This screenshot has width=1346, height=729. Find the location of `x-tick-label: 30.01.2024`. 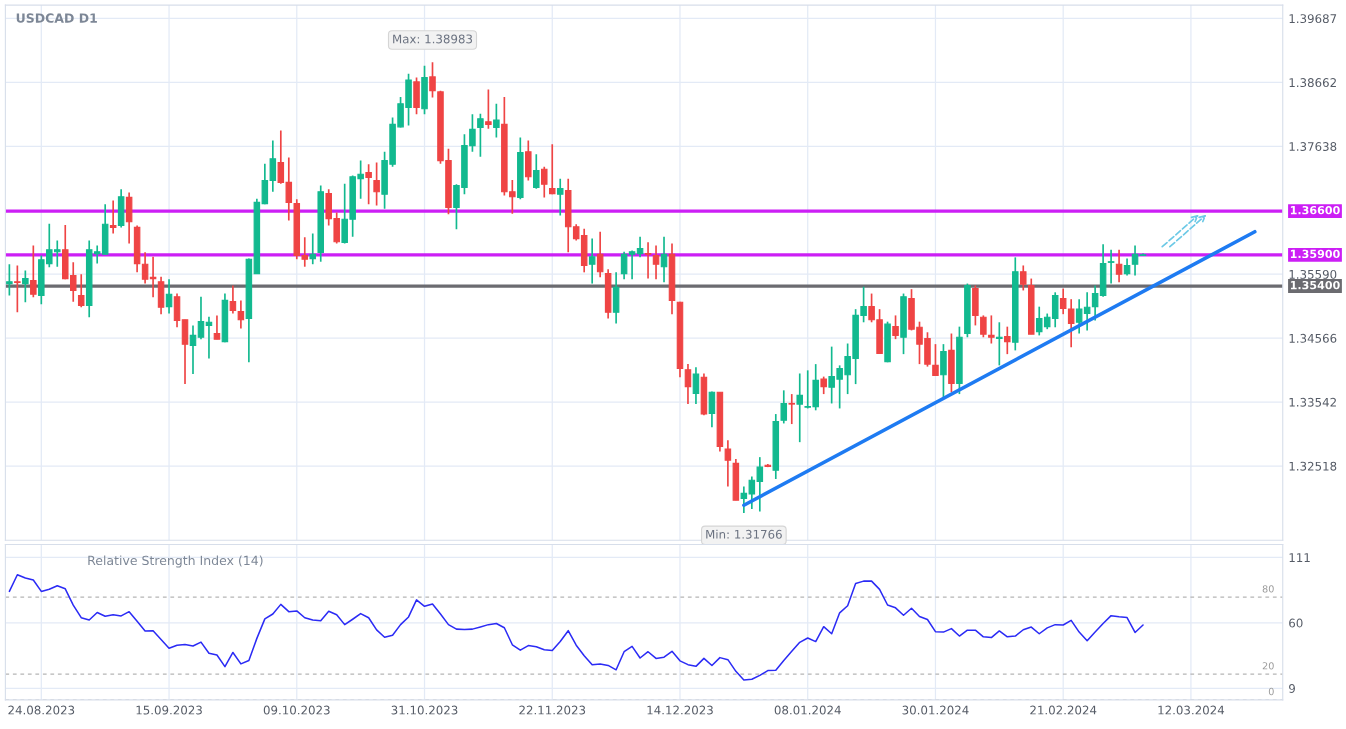

x-tick-label: 30.01.2024 is located at coordinates (935, 710).